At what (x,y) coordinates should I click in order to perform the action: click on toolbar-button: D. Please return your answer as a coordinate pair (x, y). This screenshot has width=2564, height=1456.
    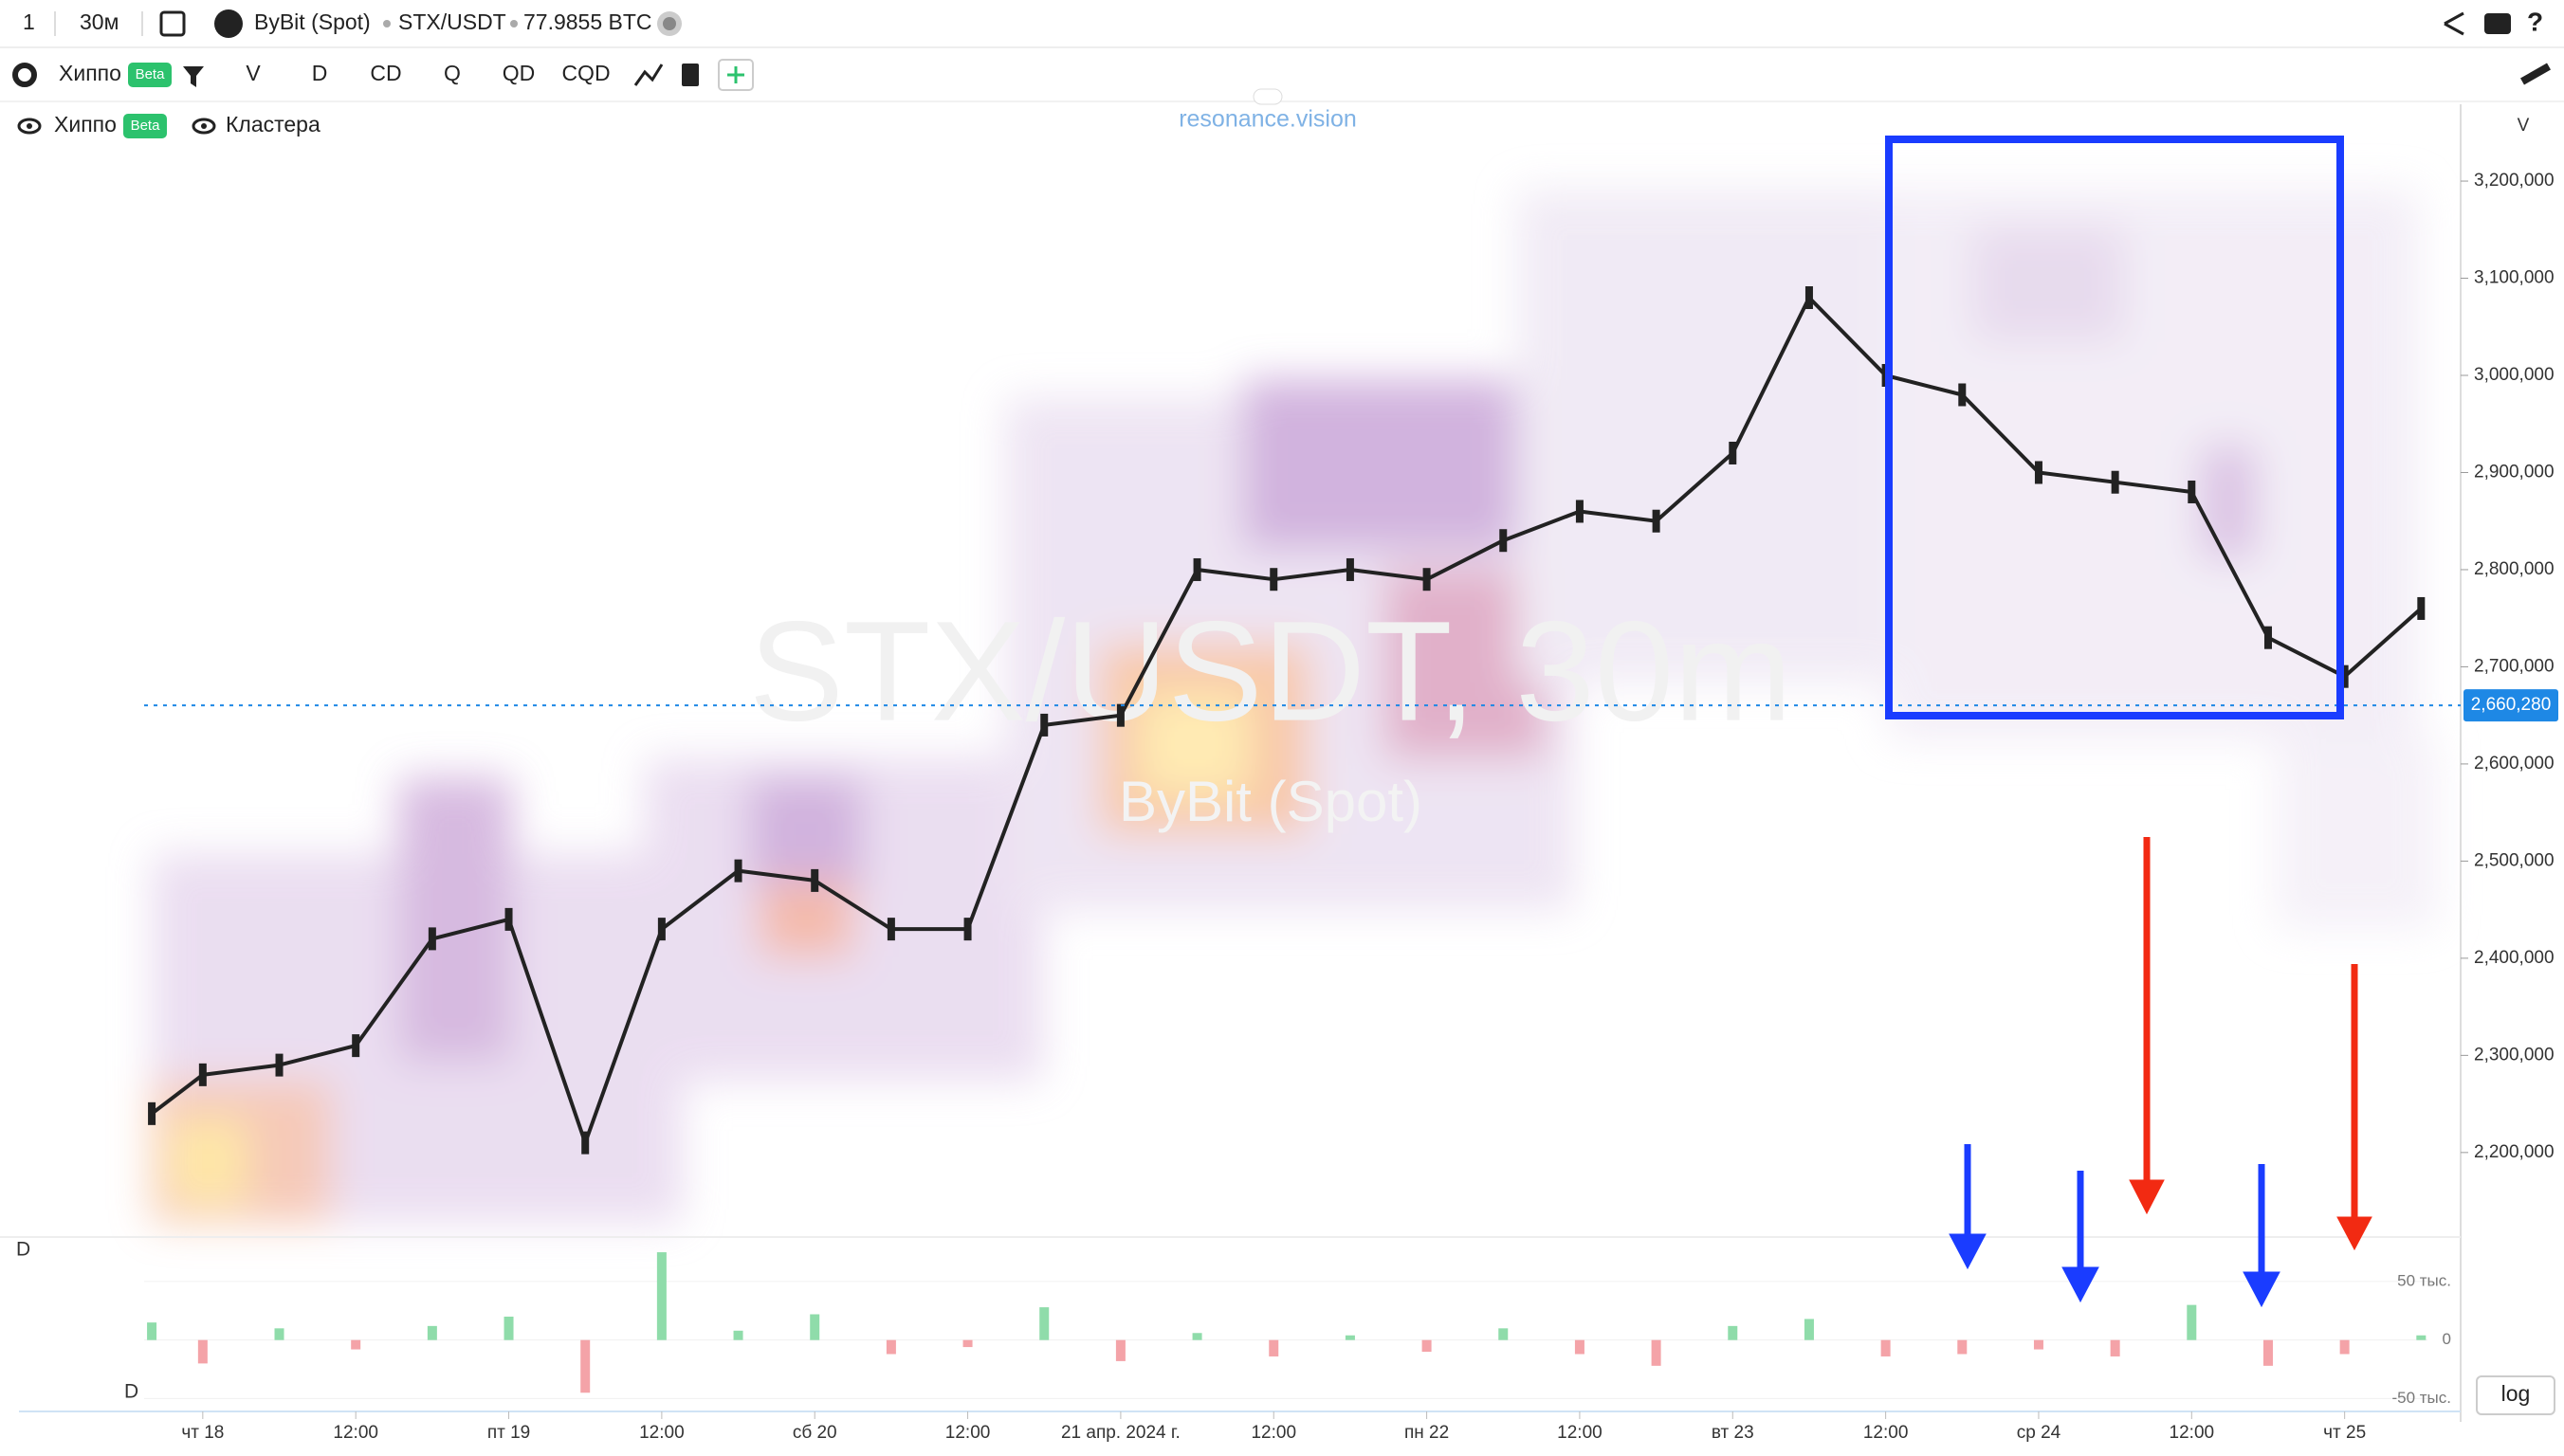
    Looking at the image, I should click on (320, 73).